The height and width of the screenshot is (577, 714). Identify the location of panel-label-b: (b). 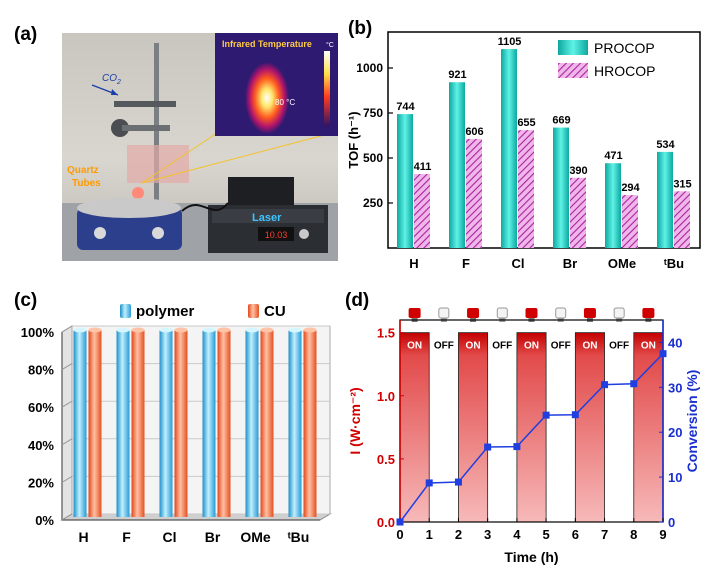
(360, 28).